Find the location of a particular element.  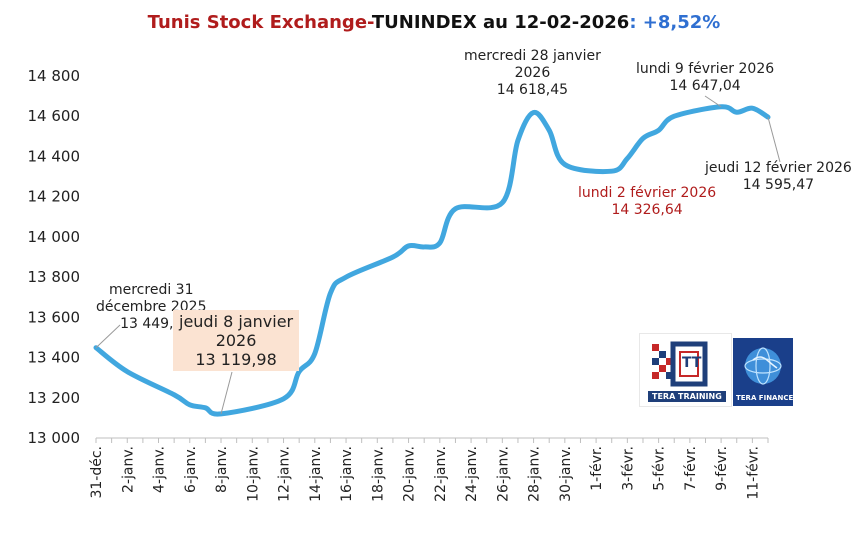

tera-finances-logo: TERA FINANCES is located at coordinates (765, 372).